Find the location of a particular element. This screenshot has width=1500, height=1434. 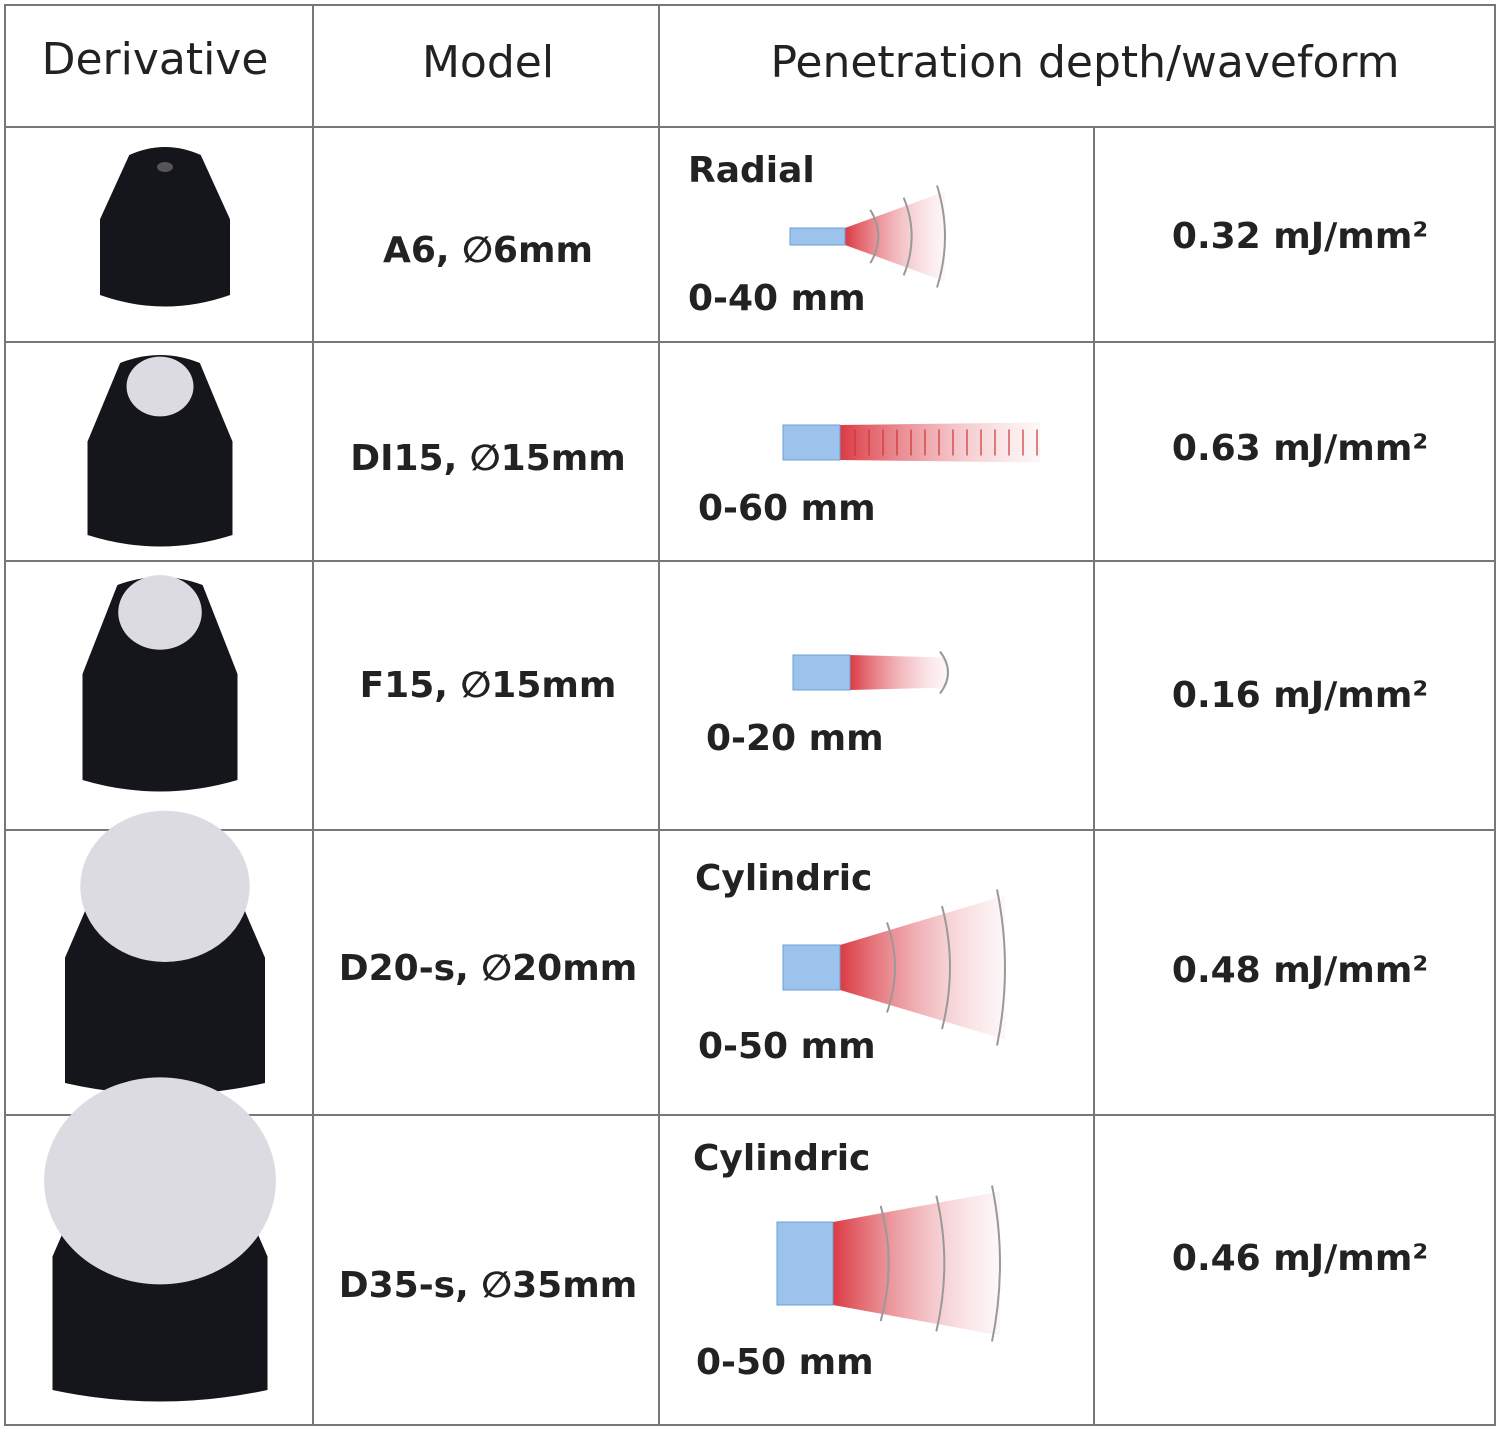

energy: 0.63 mJ/mm² is located at coordinates (1300, 448).